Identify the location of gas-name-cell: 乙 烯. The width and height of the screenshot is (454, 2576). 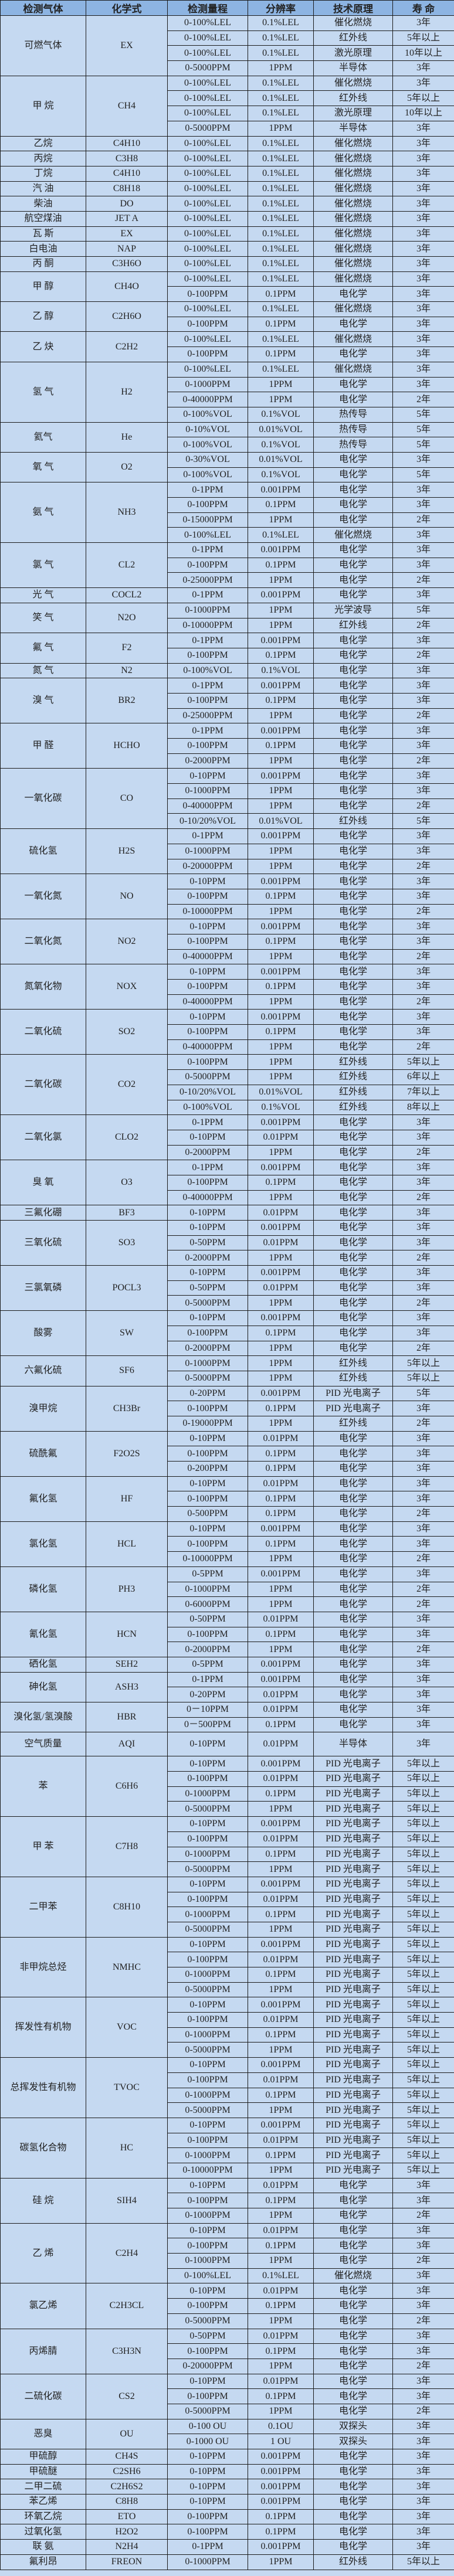
(43, 2253).